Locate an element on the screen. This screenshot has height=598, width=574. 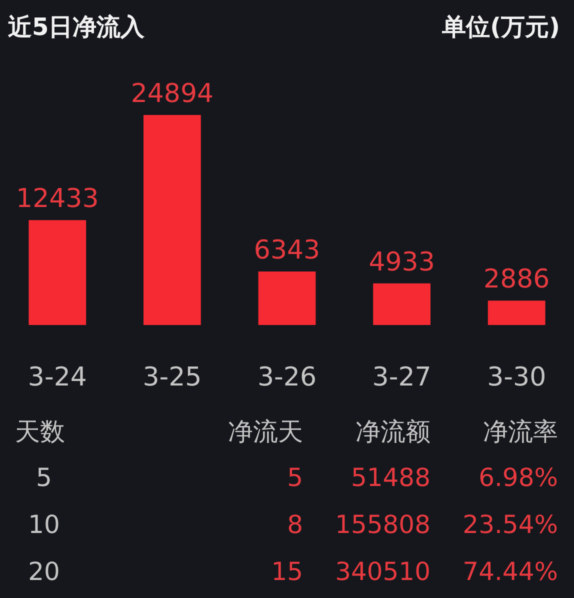
x-tick-label: 3-26 is located at coordinates (287, 377).